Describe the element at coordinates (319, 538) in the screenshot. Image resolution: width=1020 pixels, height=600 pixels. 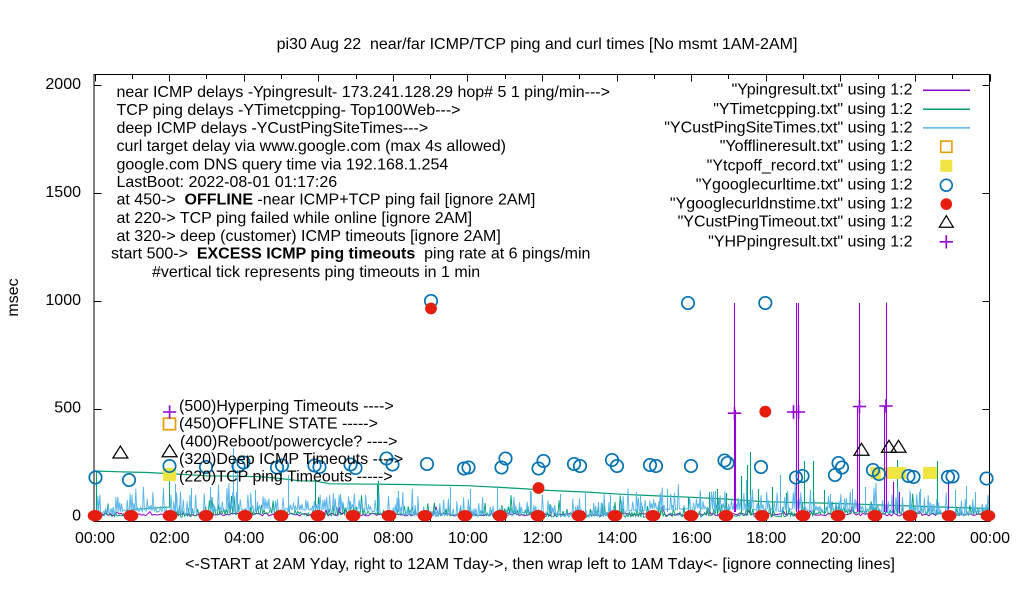
I see `svg-text: 06:00` at that location.